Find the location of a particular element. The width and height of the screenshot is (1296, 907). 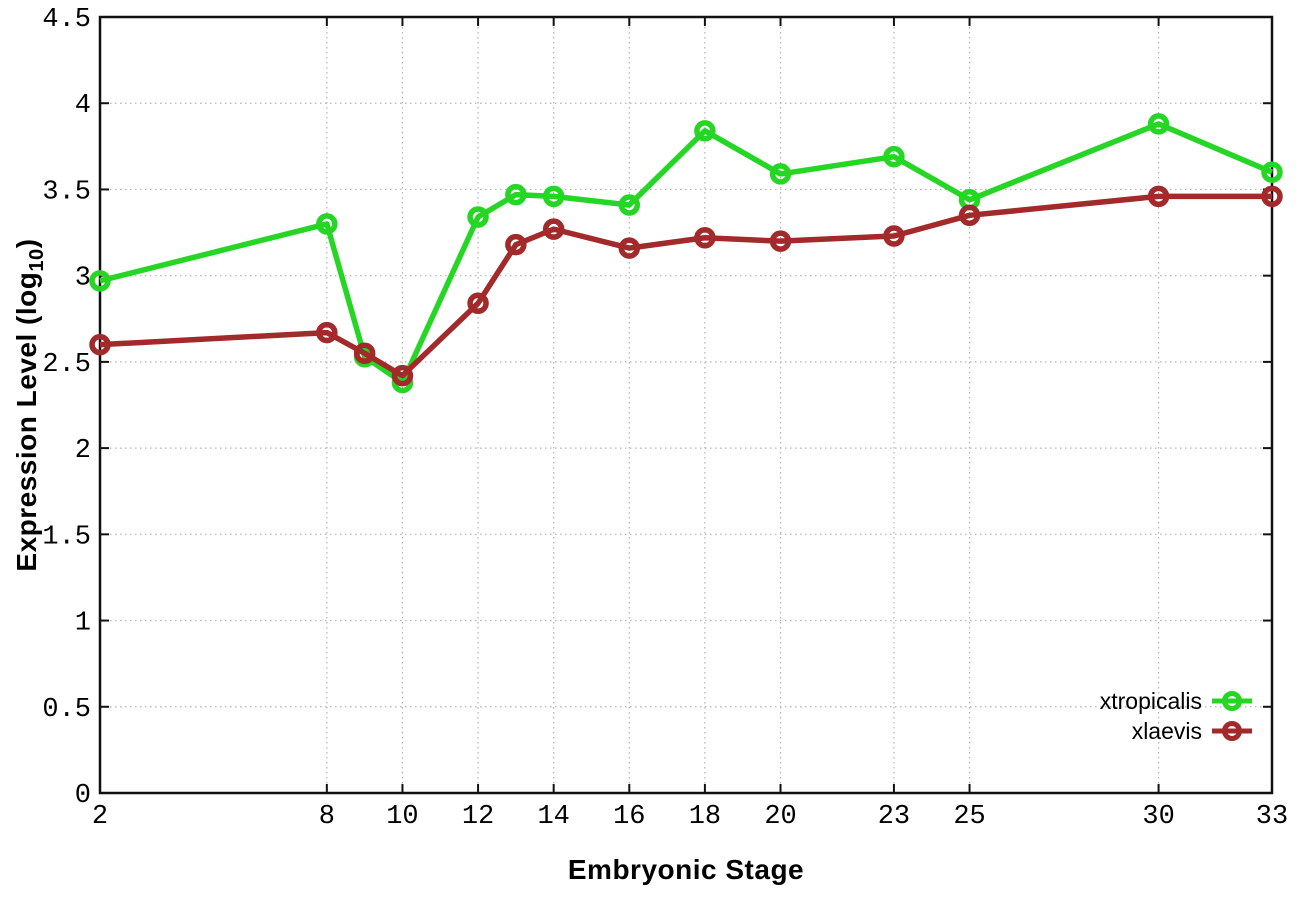

y-axis-title-text: Expression Level (log is located at coordinates (27, 421).